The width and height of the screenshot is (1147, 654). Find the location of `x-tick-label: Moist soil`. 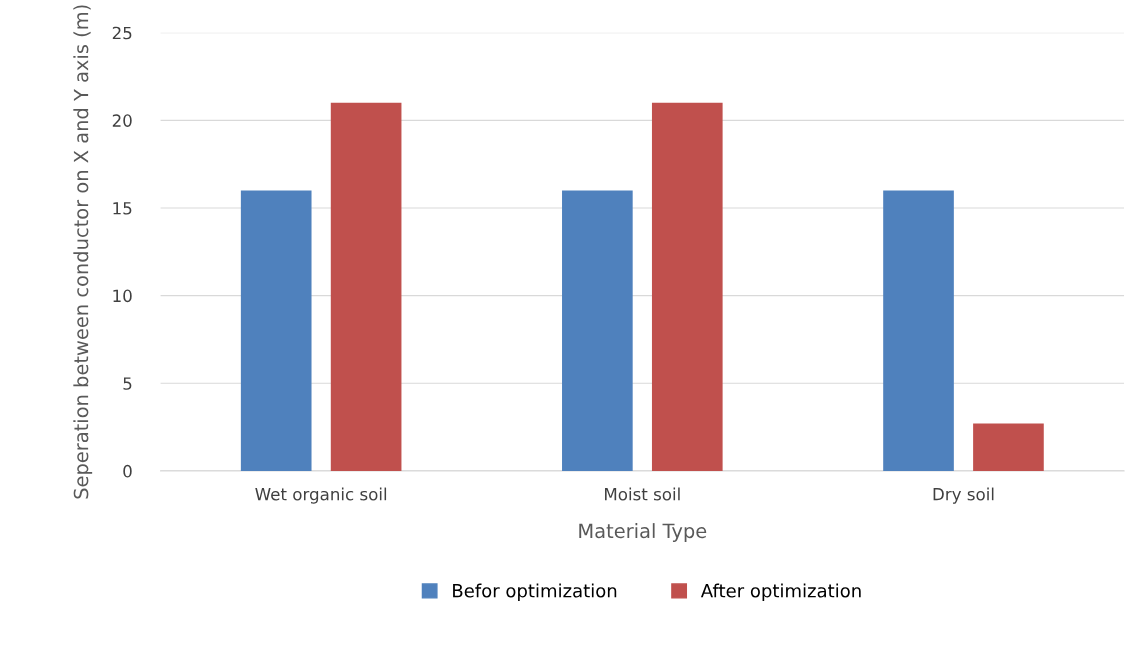

x-tick-label: Moist soil is located at coordinates (642, 494).